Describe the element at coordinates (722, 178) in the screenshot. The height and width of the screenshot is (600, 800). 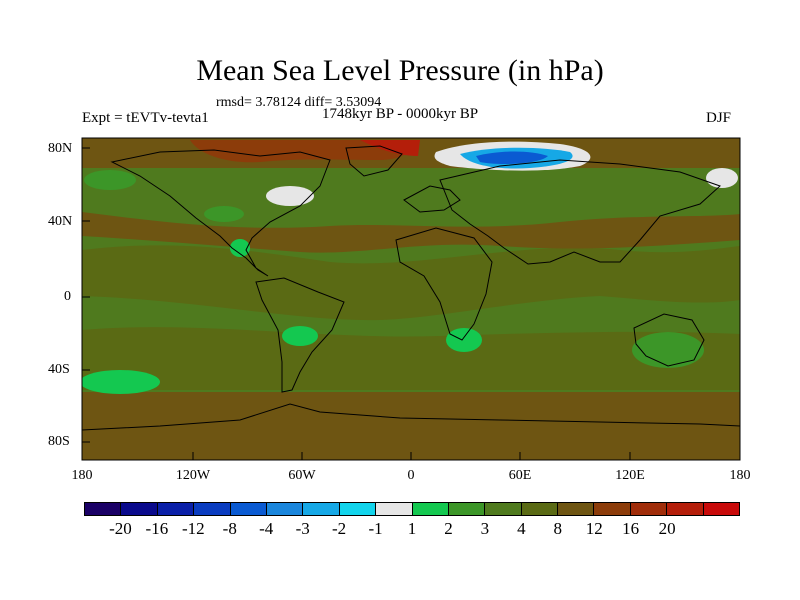
I see `field-low-bering` at that location.